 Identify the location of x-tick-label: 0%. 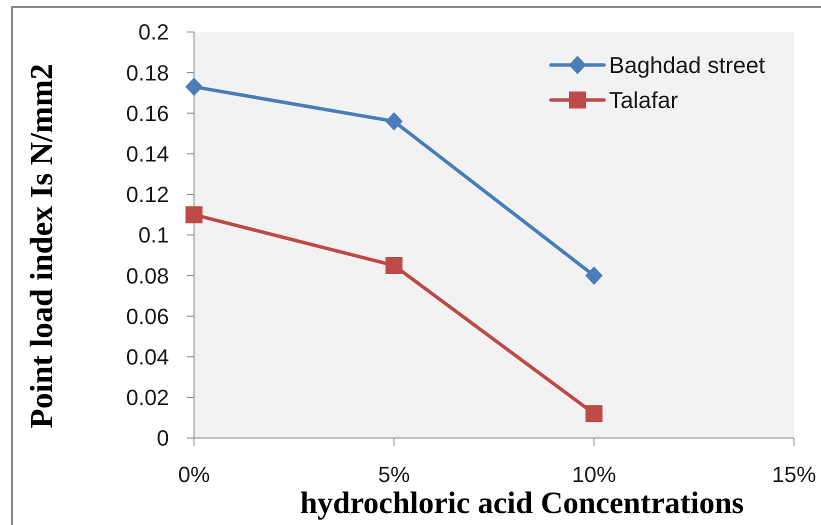
(194, 474).